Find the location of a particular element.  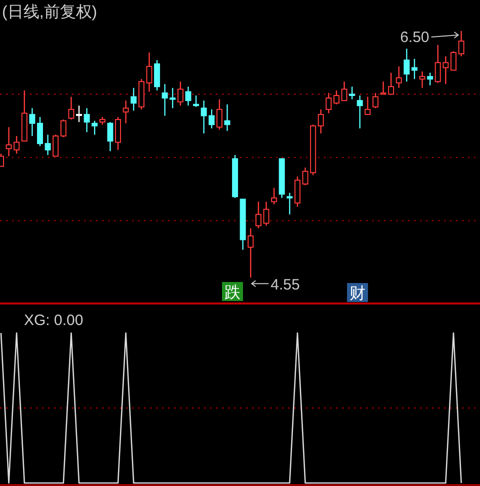

annotation: 4.55 is located at coordinates (285, 285).